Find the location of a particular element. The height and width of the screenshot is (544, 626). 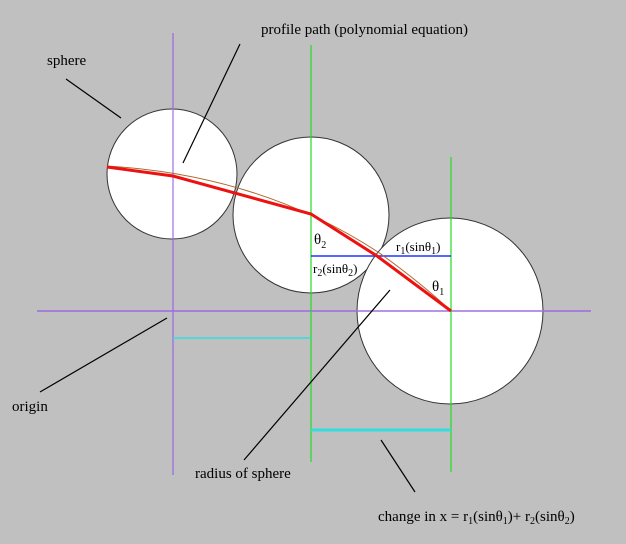

change-leader is located at coordinates (398, 466).